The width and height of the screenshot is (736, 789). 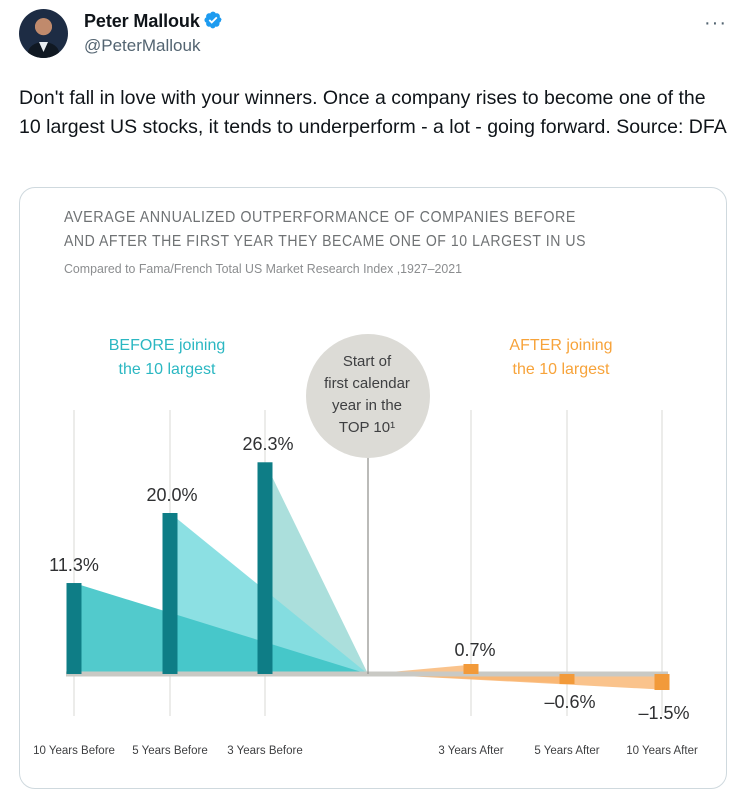 I want to click on author-name: Peter Mallouk, so click(x=142, y=21).